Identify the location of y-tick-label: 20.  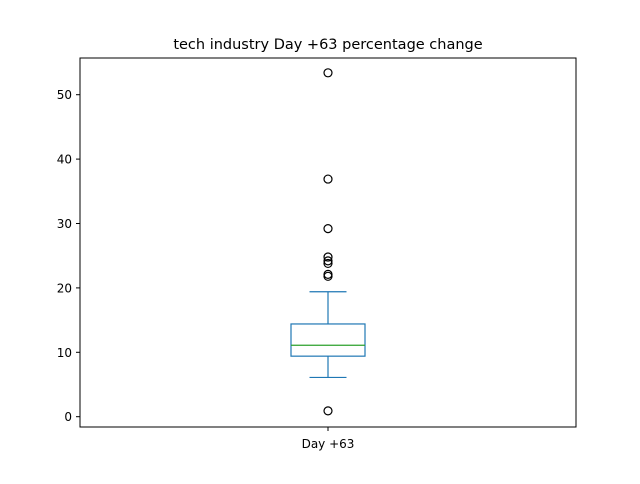
(64, 288).